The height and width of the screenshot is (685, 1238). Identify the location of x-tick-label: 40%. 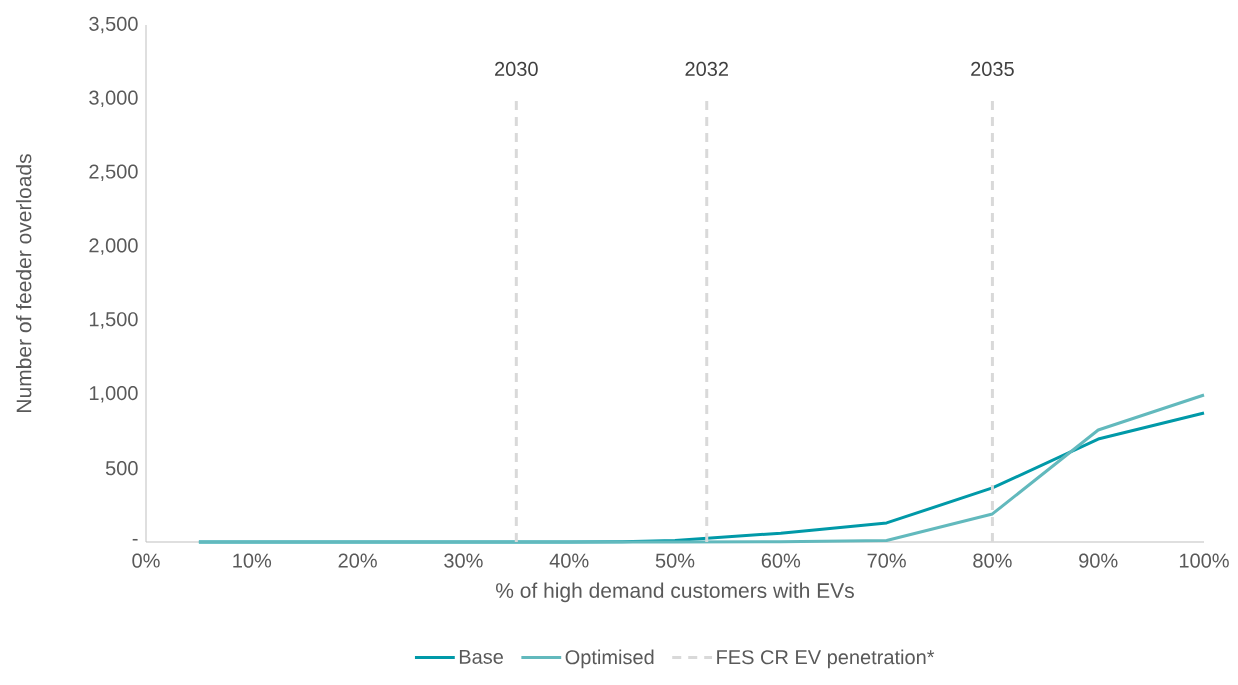
(569, 560).